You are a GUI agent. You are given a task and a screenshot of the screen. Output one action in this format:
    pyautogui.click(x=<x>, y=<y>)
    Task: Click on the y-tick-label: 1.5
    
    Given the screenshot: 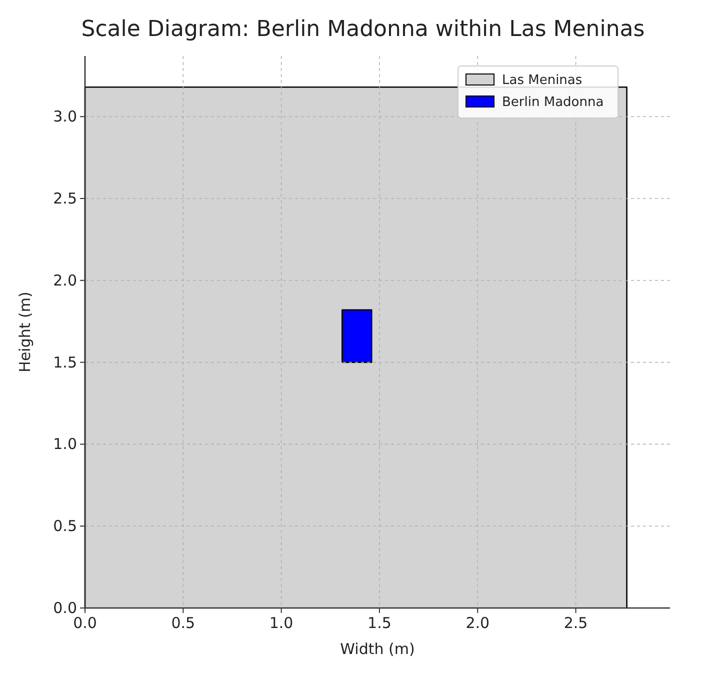 What is the action you would take?
    pyautogui.click(x=65, y=362)
    